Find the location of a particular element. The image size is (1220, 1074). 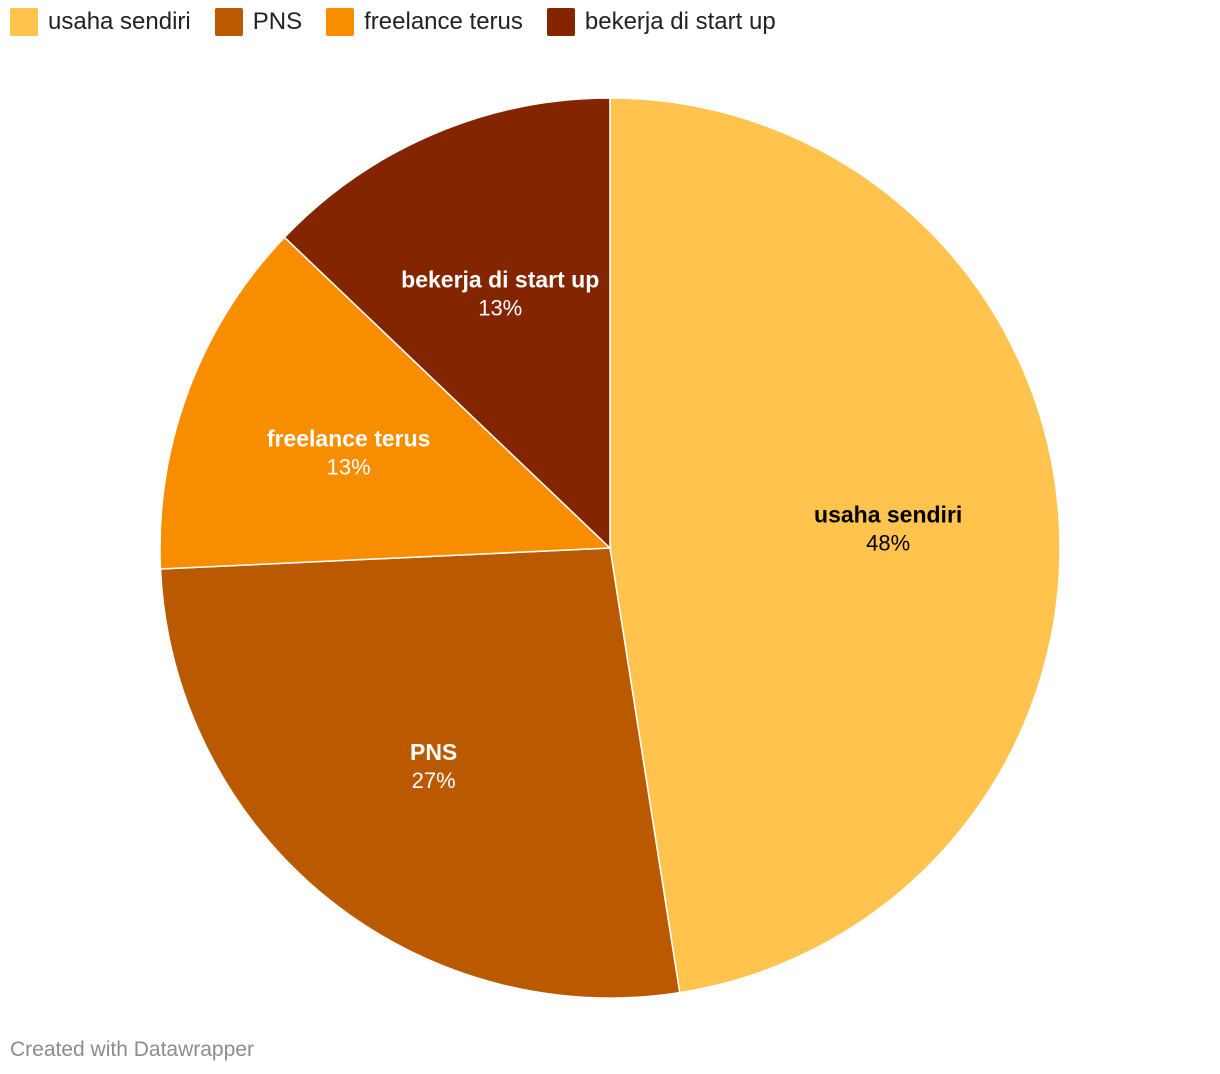

legend-label: bekerja di start up is located at coordinates (680, 21).